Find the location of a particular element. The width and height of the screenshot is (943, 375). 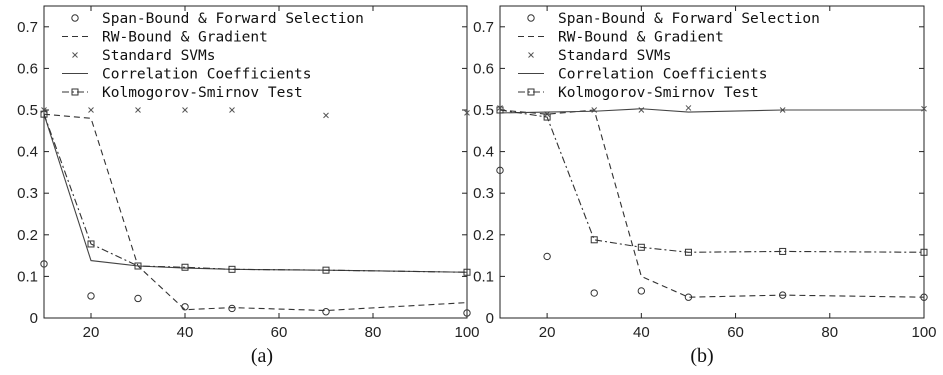

series-span-bound-forward-selection is located at coordinates (255, 288).